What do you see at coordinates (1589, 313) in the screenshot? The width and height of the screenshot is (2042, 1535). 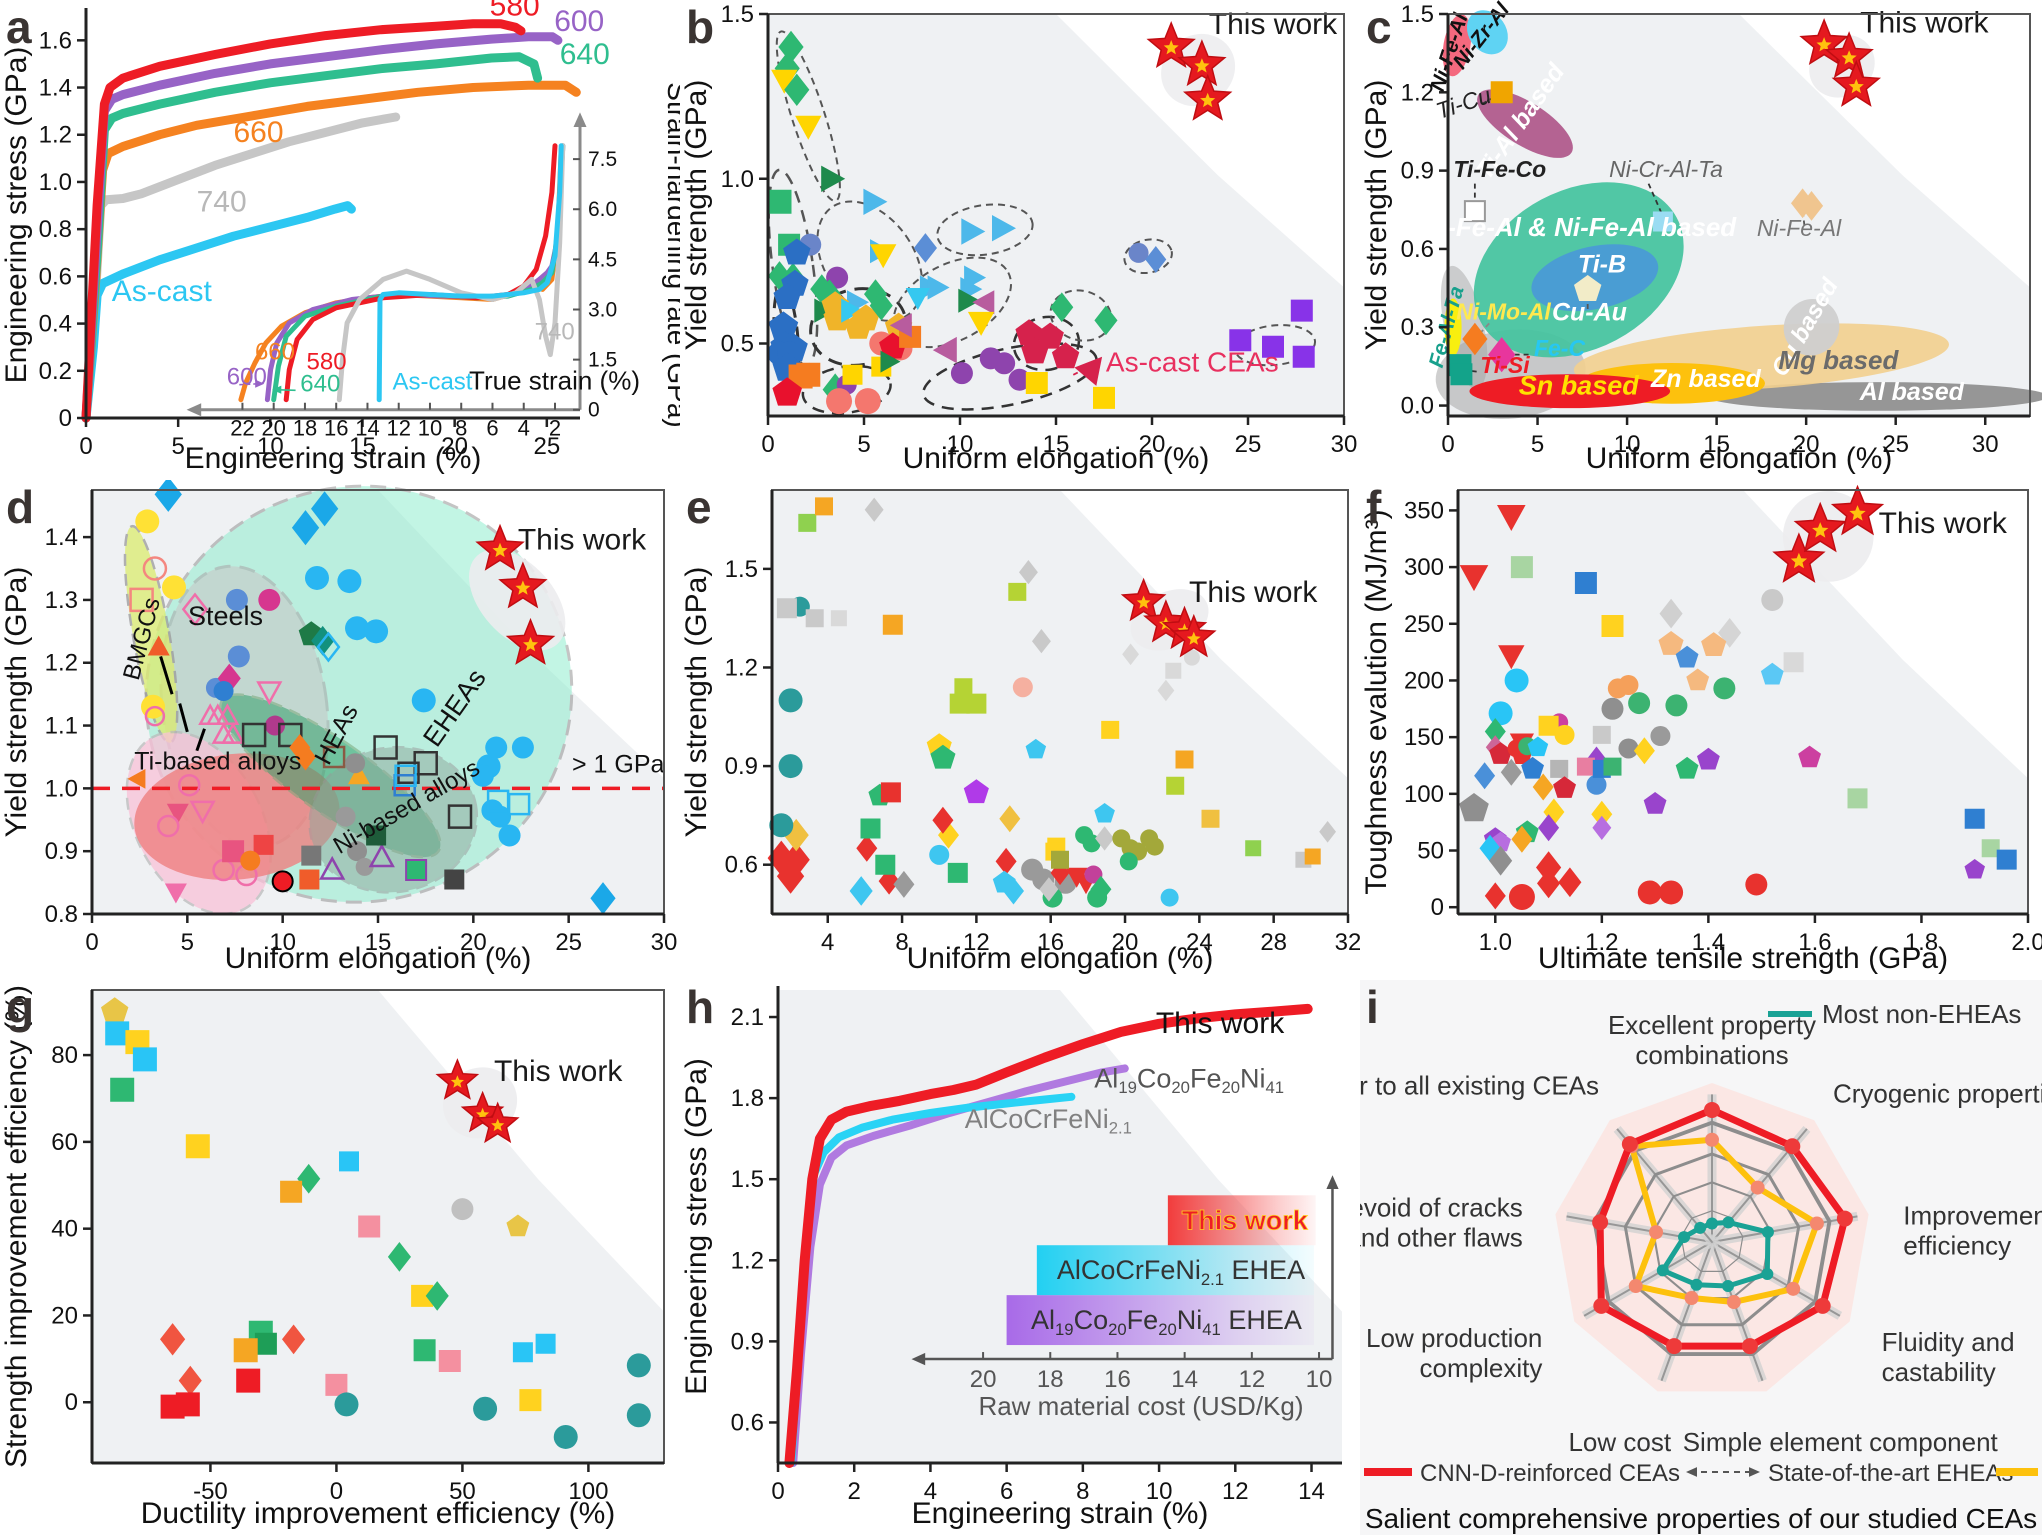 I see `svg-text: Cu-Au` at bounding box center [1589, 313].